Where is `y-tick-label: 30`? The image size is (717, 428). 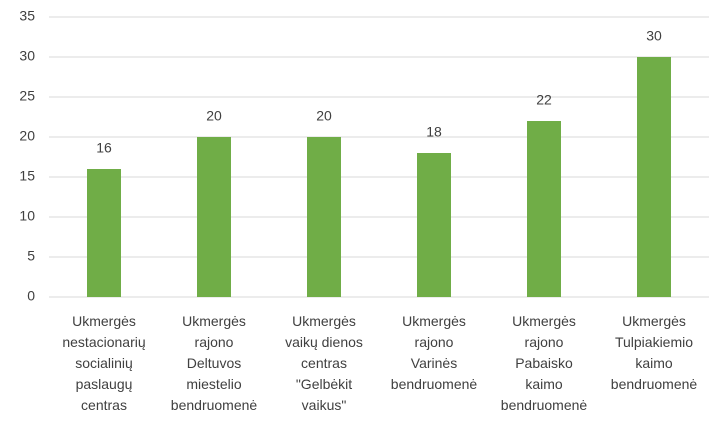 y-tick-label: 30 is located at coordinates (27, 56).